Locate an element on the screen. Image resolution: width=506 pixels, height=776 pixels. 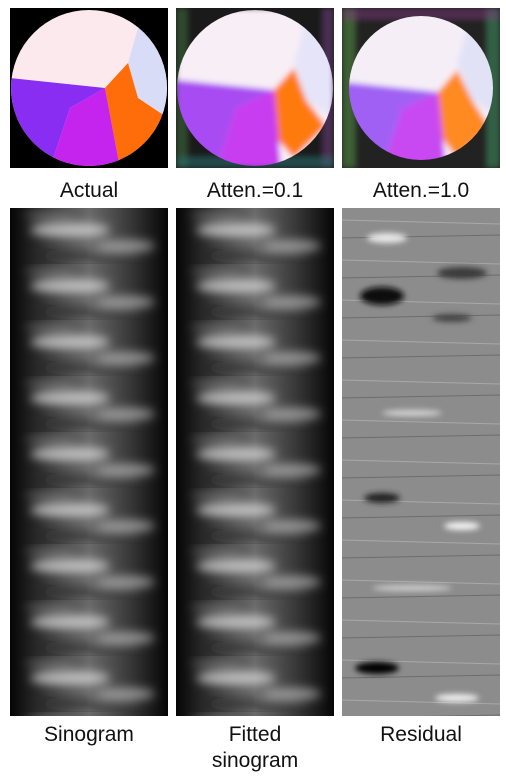
panel-label: Atten.=1.0 is located at coordinates (421, 190).